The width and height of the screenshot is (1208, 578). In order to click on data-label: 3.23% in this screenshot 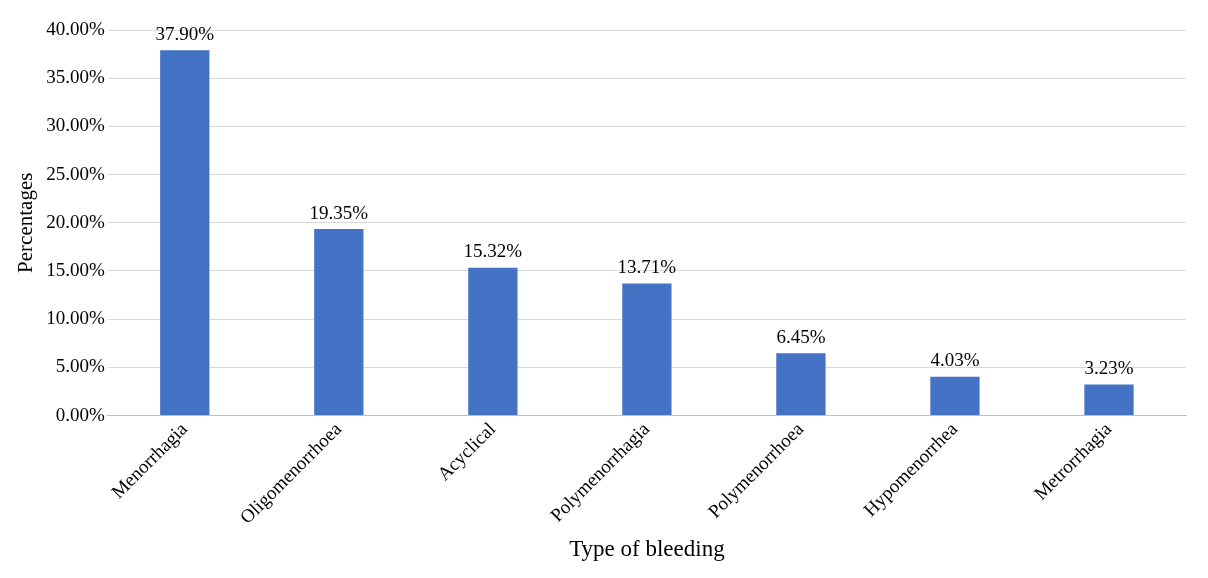, I will do `click(1109, 367)`.